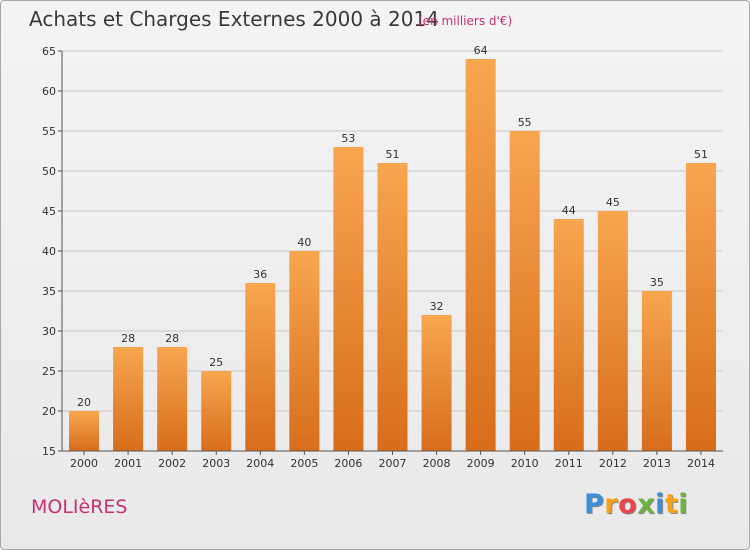  I want to click on chart-title: Achats et Charges Externes 2000 à 2014, so click(234, 19).